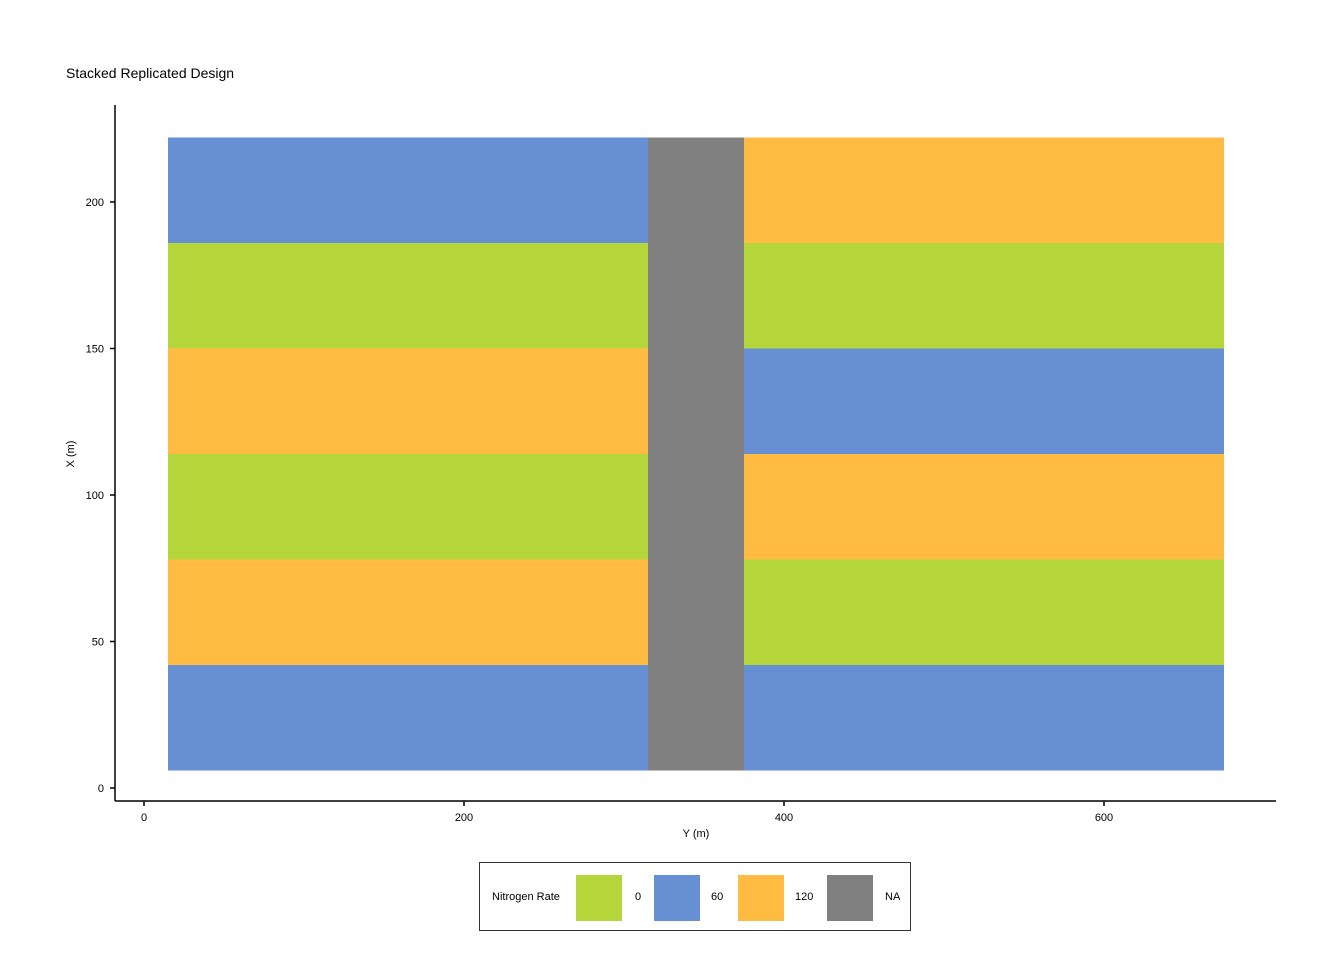 This screenshot has height=960, width=1344. Describe the element at coordinates (804, 897) in the screenshot. I see `legend-label-120: 120` at that location.